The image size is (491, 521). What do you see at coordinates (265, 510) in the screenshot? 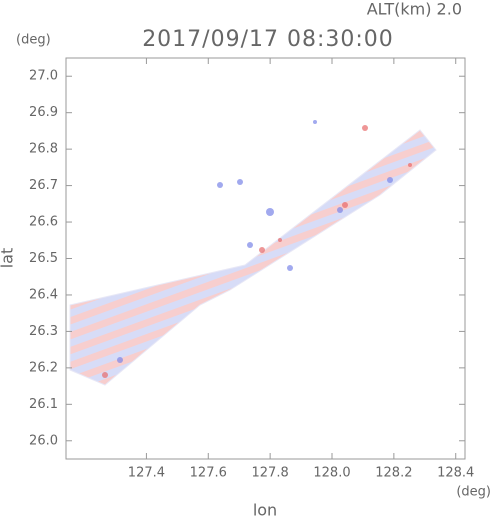
I see `x-axis-label: lon` at bounding box center [265, 510].